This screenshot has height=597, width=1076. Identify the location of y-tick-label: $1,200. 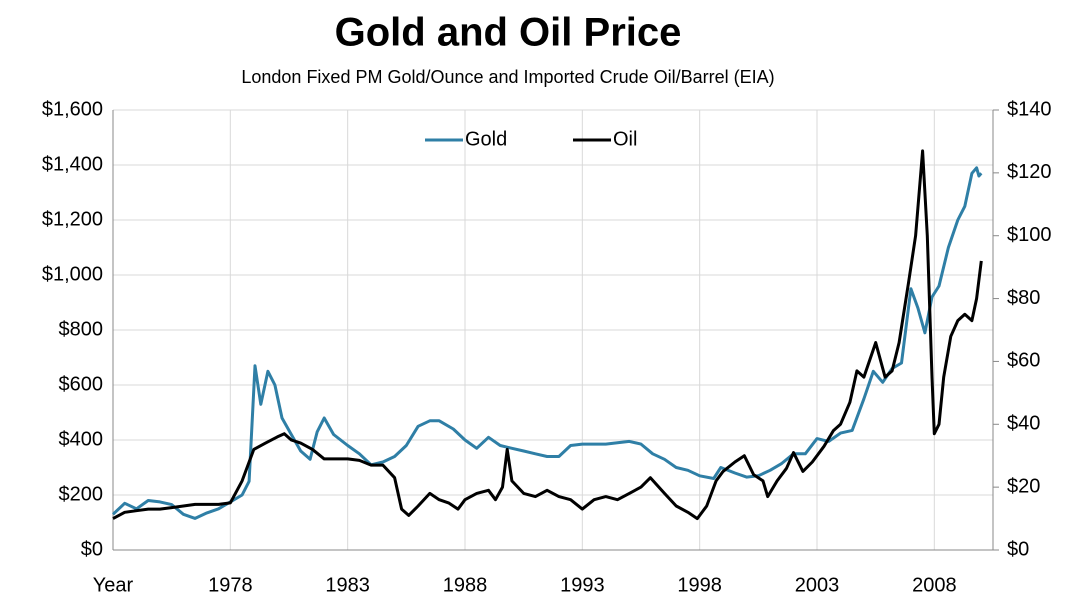
(72, 219).